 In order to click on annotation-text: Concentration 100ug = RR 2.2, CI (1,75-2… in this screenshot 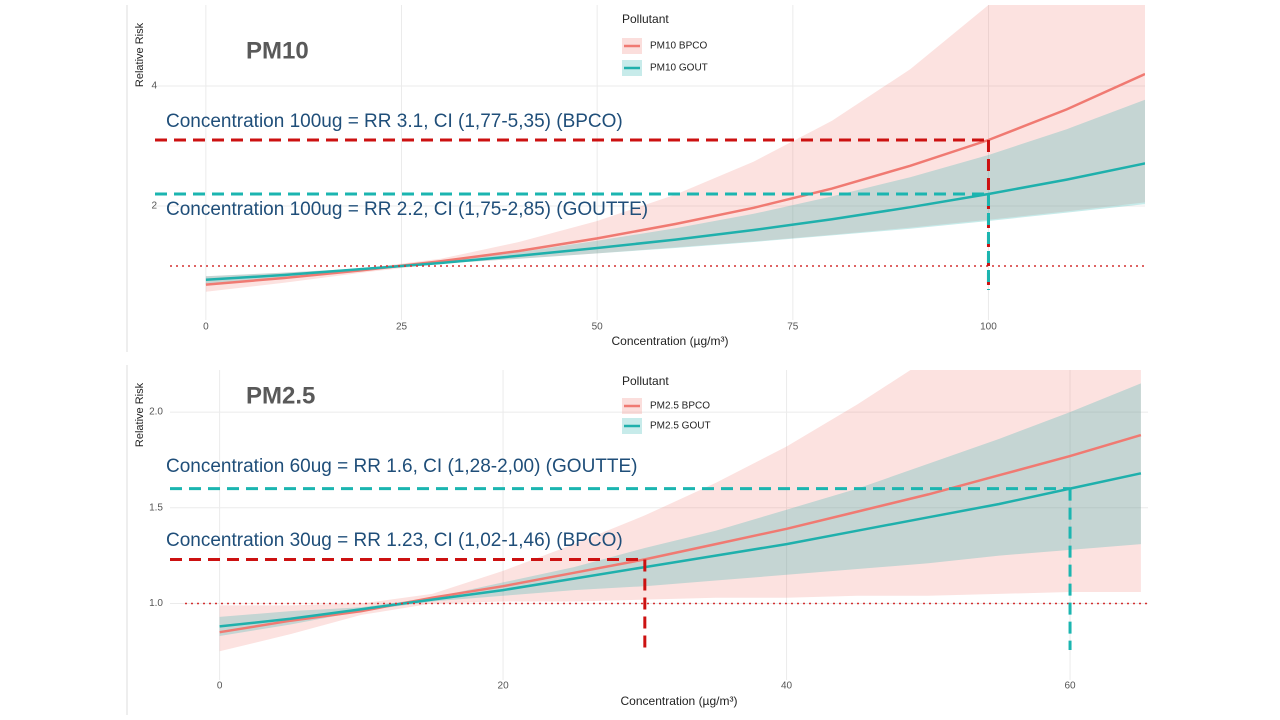, I will do `click(407, 209)`.